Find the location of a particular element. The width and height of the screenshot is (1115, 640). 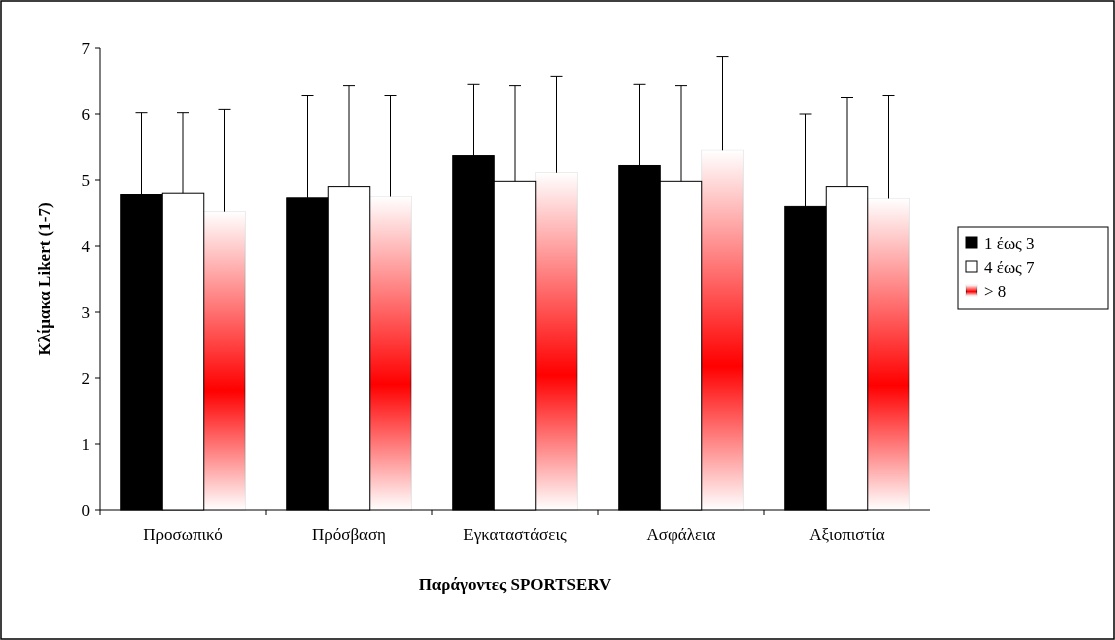

y-tick-label: 2 is located at coordinates (85, 378).